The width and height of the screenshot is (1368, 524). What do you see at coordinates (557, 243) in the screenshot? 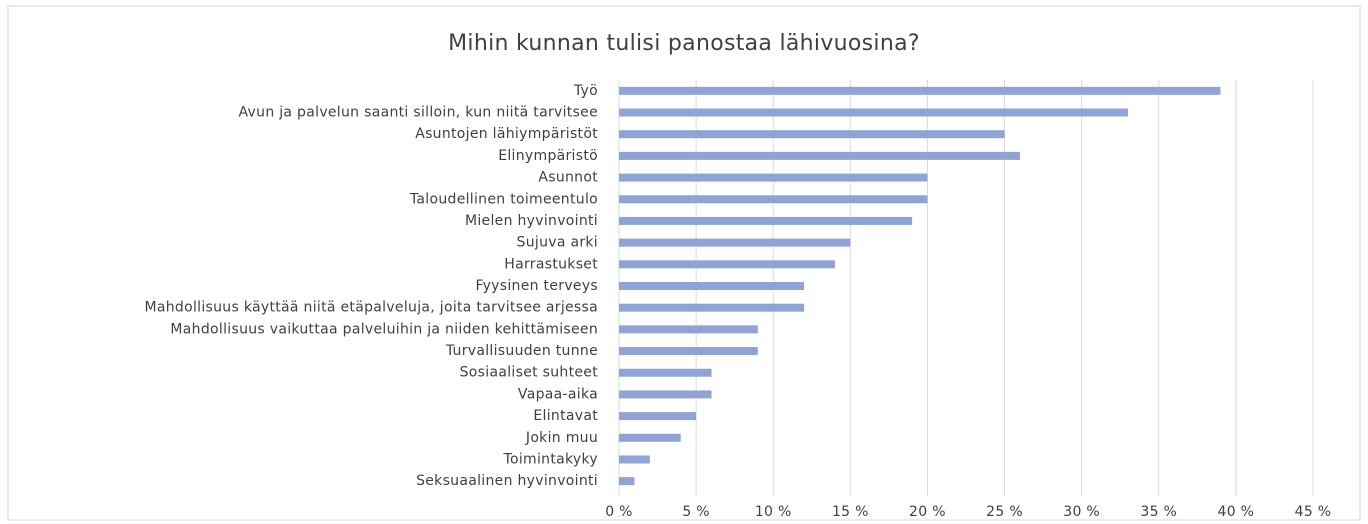
I see `y-tick-label: Sujuva arki` at bounding box center [557, 243].